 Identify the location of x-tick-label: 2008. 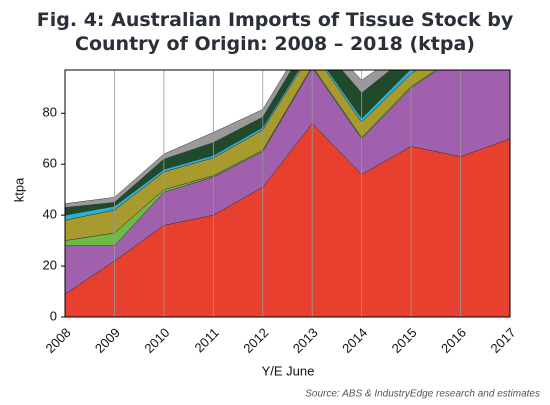
(57, 340).